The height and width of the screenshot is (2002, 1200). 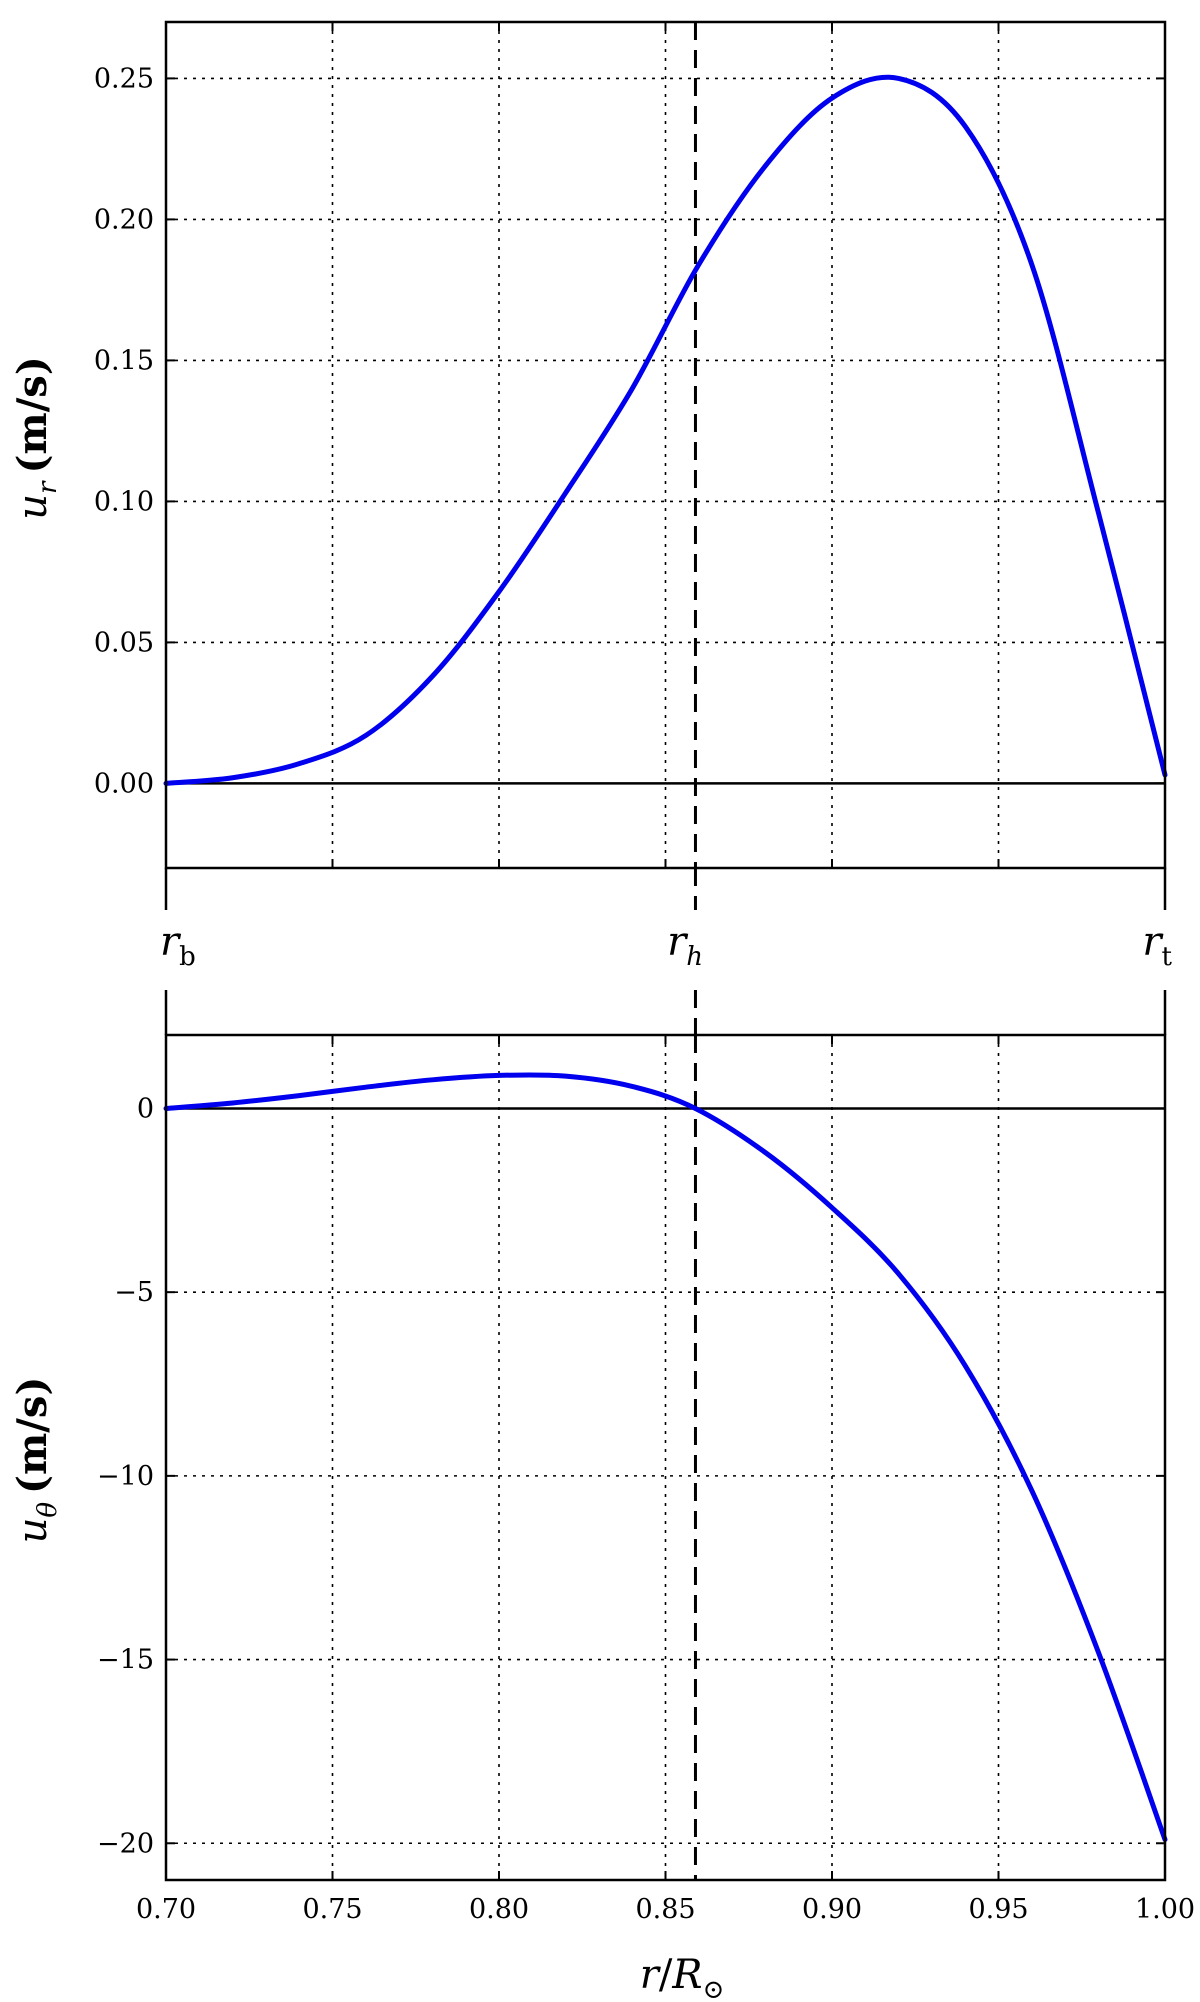 What do you see at coordinates (665, 1909) in the screenshot?
I see `bottom-xtick-label-3: 0.85` at bounding box center [665, 1909].